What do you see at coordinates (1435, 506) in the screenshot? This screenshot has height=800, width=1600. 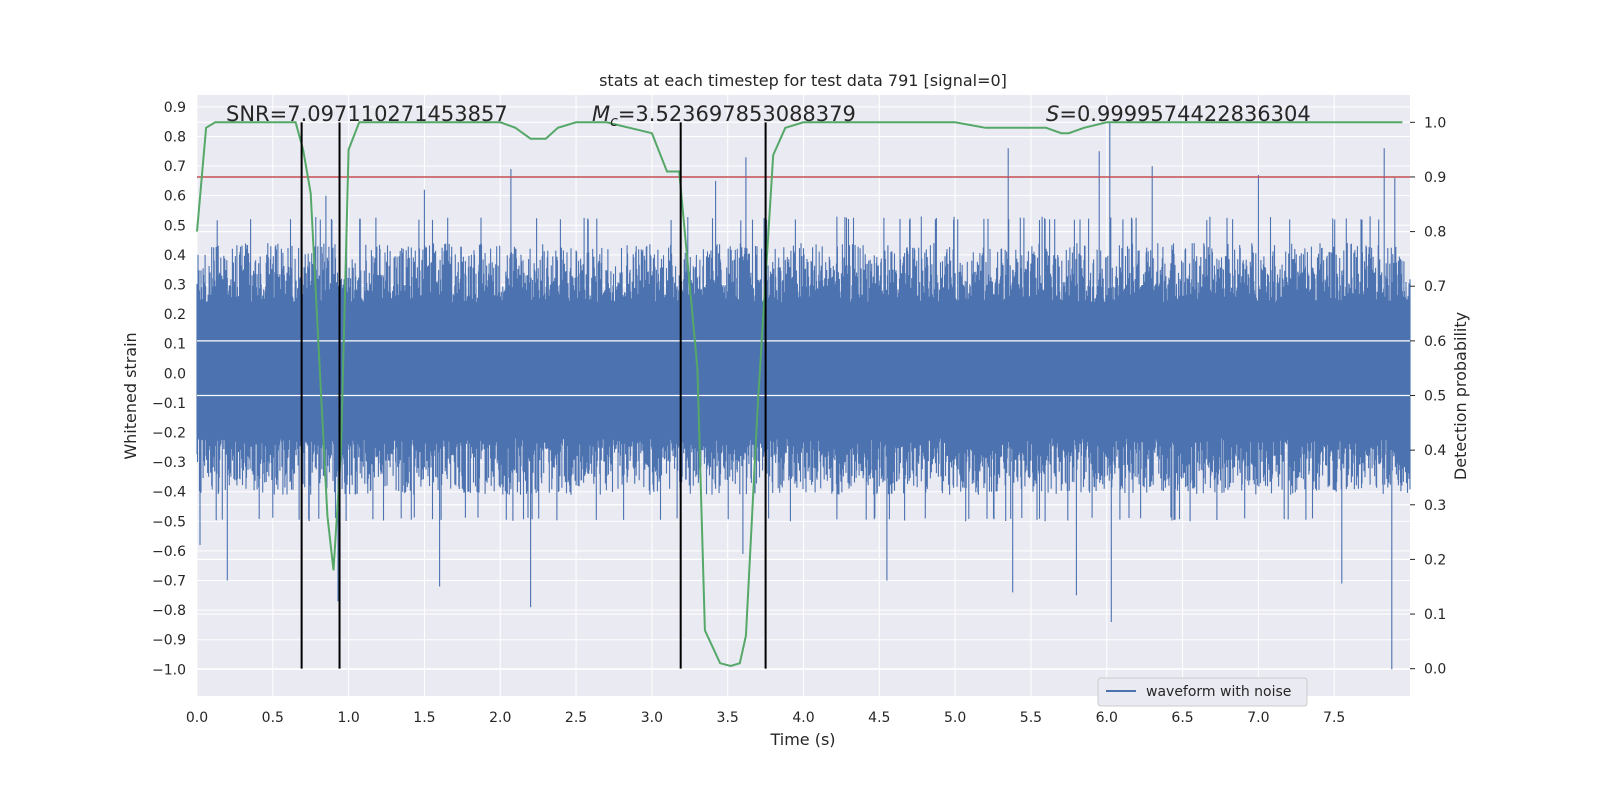 I see `y-right-tick-label: 0.3` at bounding box center [1435, 506].